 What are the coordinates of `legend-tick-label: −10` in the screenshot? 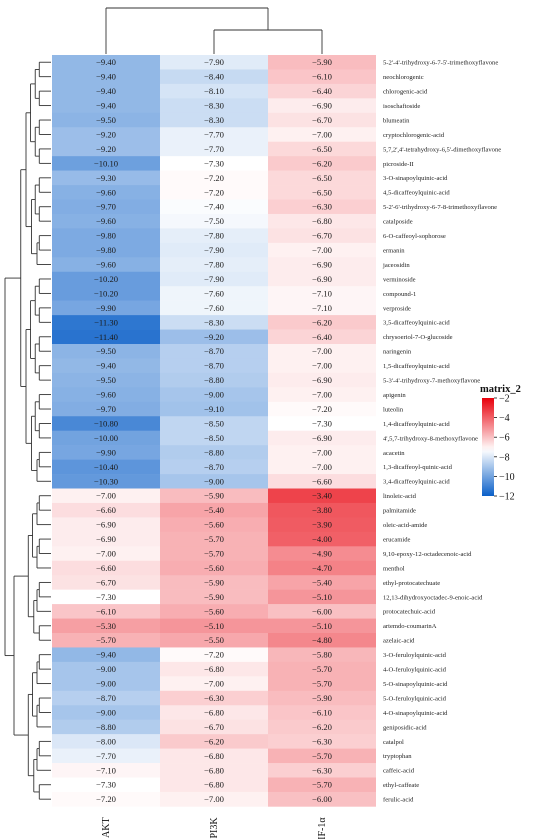 It's located at (507, 477).